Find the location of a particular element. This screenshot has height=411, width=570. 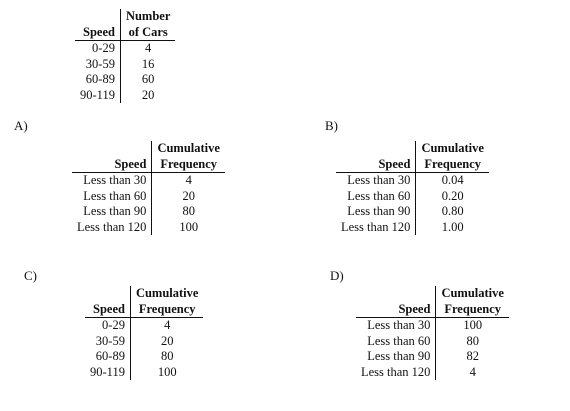

header-number: Number is located at coordinates (148, 16).